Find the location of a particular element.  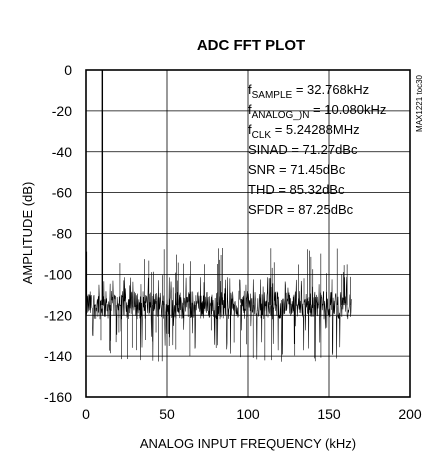

annotation-line: fANALOG_)N = 10.080kHz is located at coordinates (317, 111).